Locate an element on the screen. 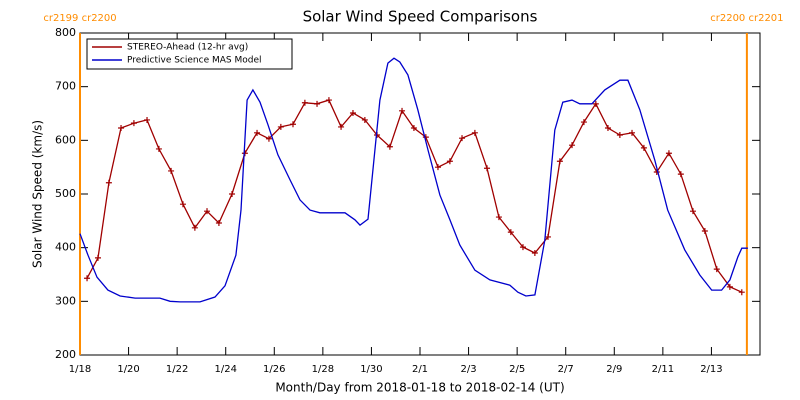  x-tick-label: 2/13 is located at coordinates (711, 369).